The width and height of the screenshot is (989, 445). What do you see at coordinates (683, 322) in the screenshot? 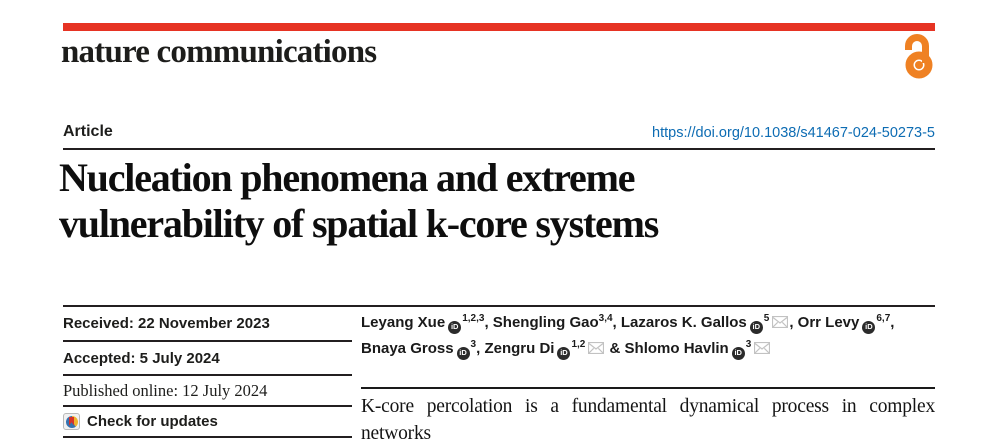
I see `author-name: Lazaros K. Gallos` at bounding box center [683, 322].